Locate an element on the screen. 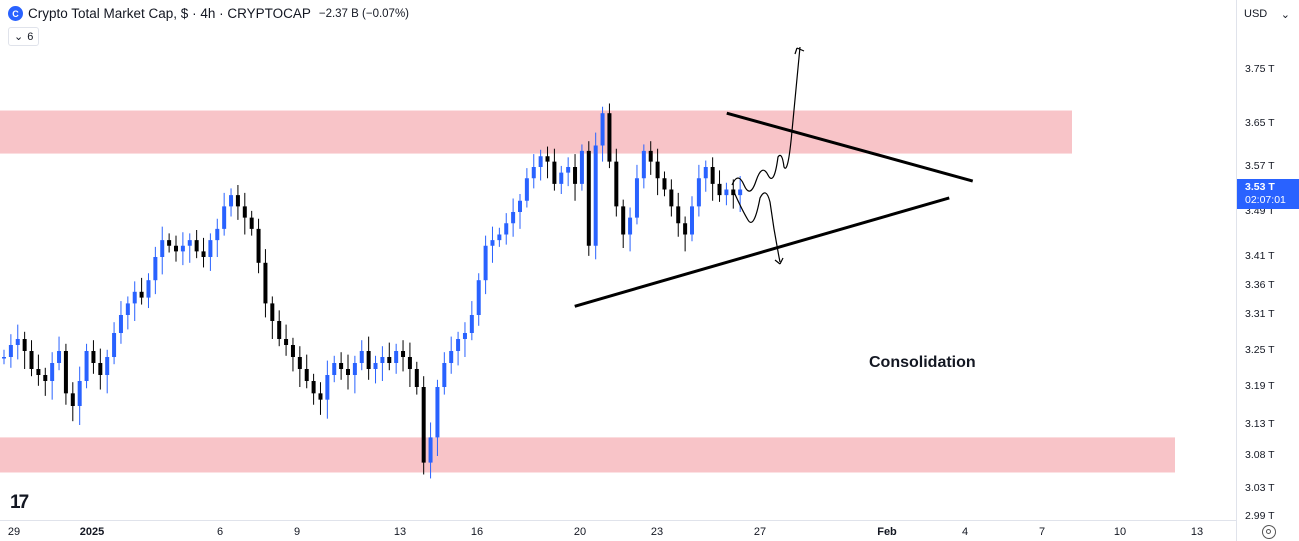  price-tick-label: 3.31 T is located at coordinates (1260, 314).